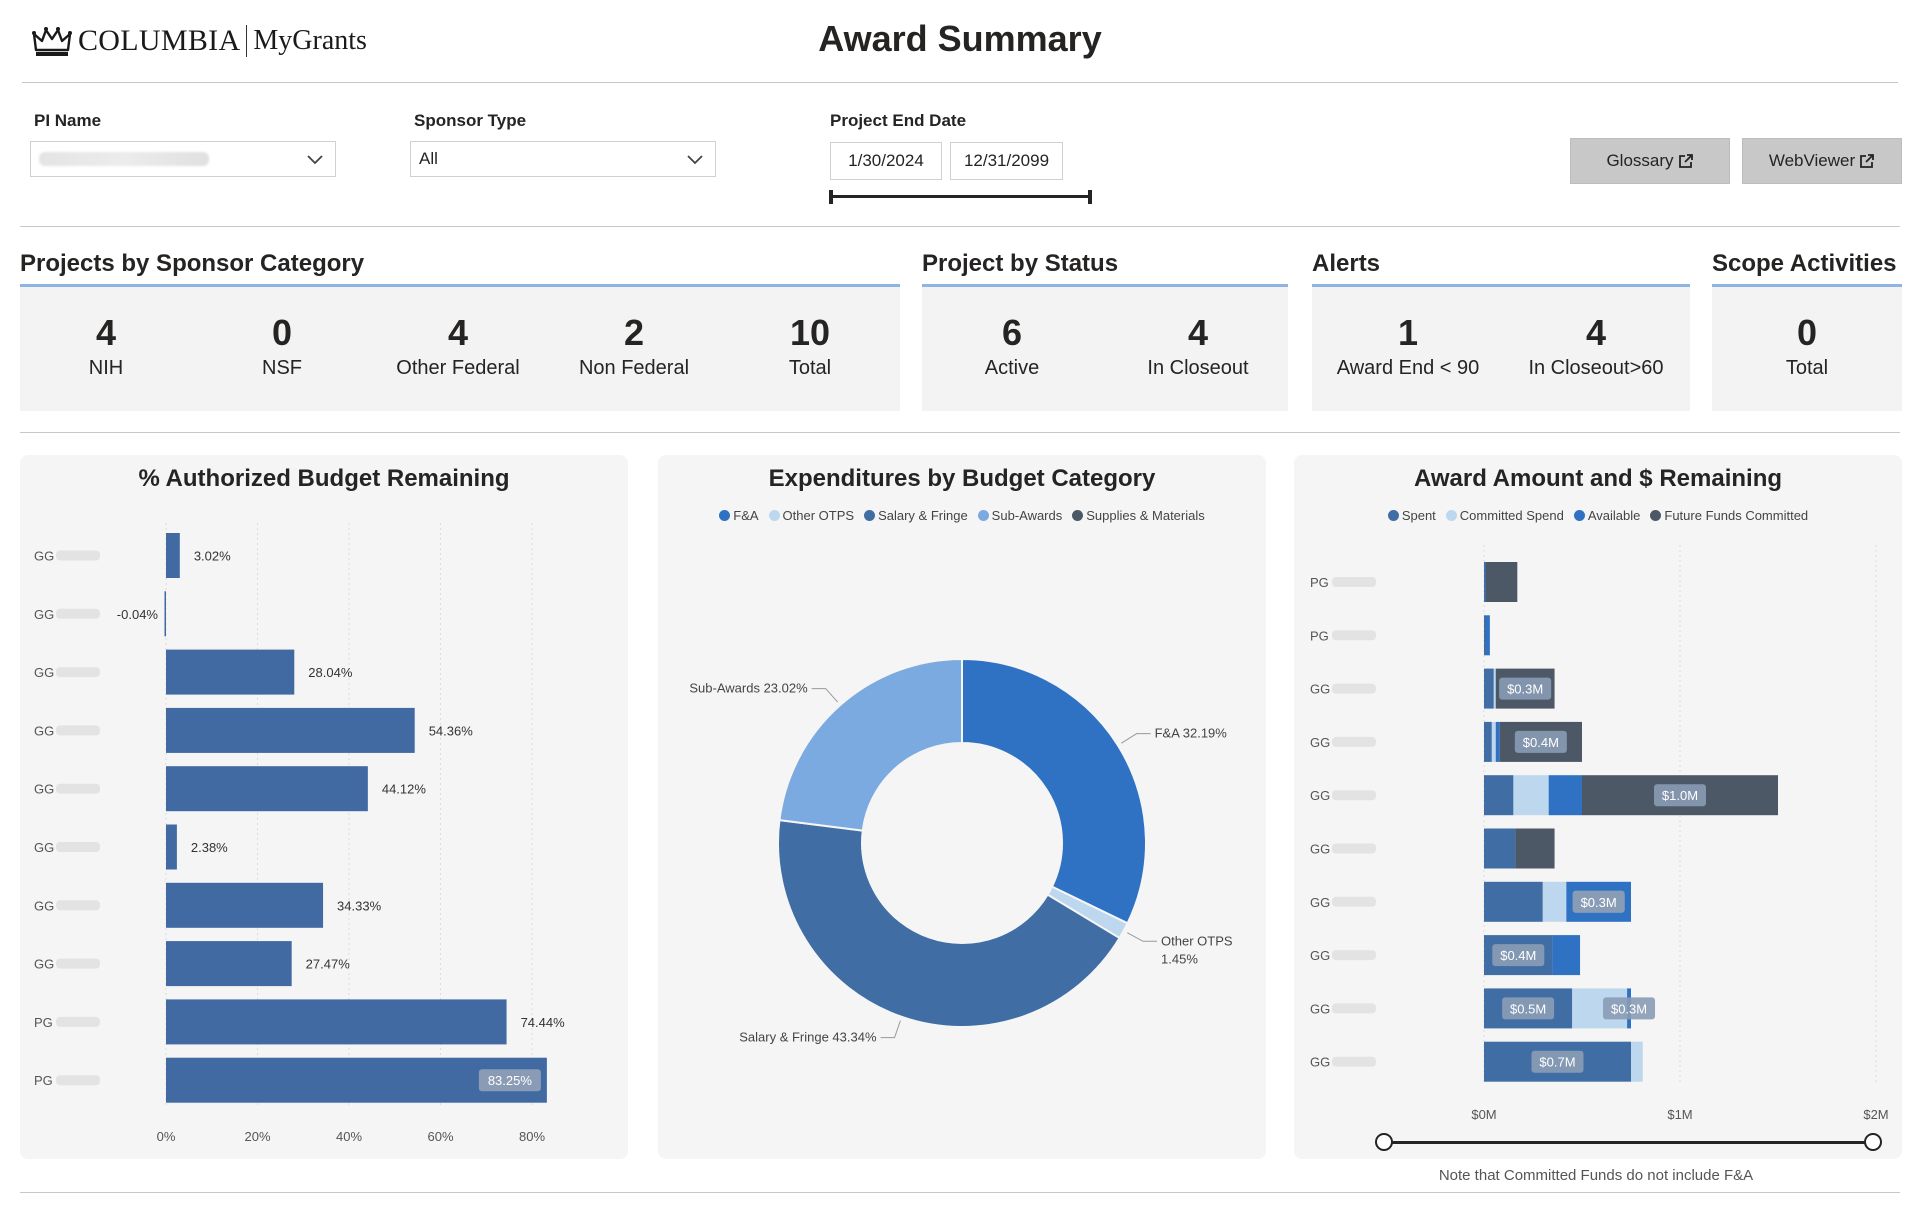 This screenshot has height=1208, width=1920. Describe the element at coordinates (1628, 1142) in the screenshot. I see `award-range-slider` at that location.